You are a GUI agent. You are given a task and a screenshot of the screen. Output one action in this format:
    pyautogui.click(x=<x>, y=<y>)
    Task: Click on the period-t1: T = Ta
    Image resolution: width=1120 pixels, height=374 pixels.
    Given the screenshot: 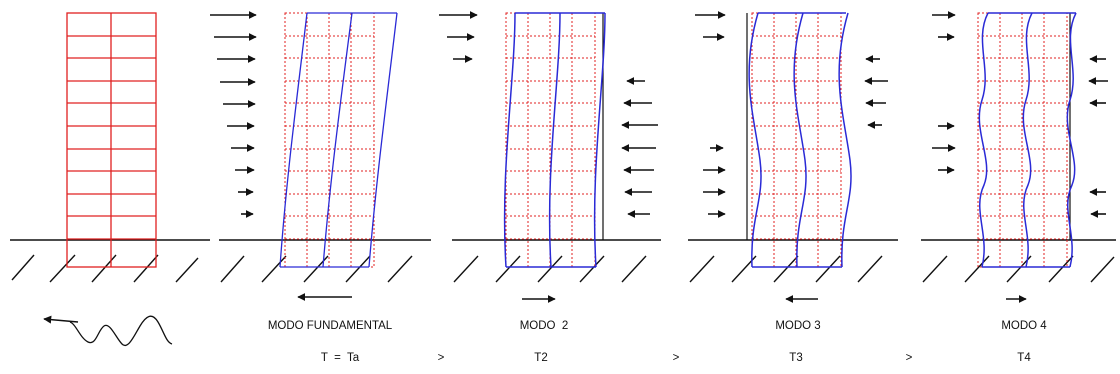 What is the action you would take?
    pyautogui.click(x=340, y=358)
    